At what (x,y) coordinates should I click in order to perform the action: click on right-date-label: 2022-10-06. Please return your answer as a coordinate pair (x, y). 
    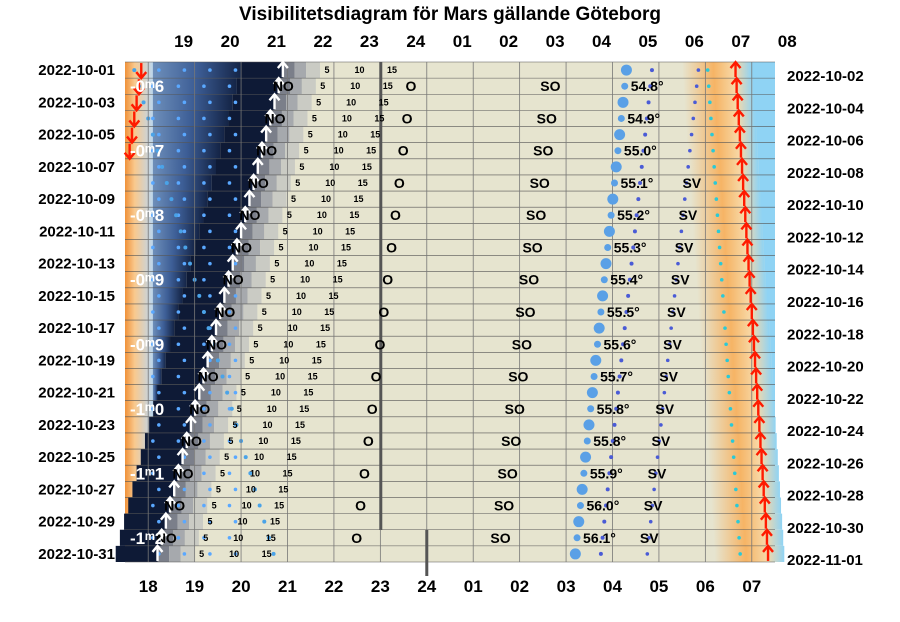
    Looking at the image, I should click on (825, 141).